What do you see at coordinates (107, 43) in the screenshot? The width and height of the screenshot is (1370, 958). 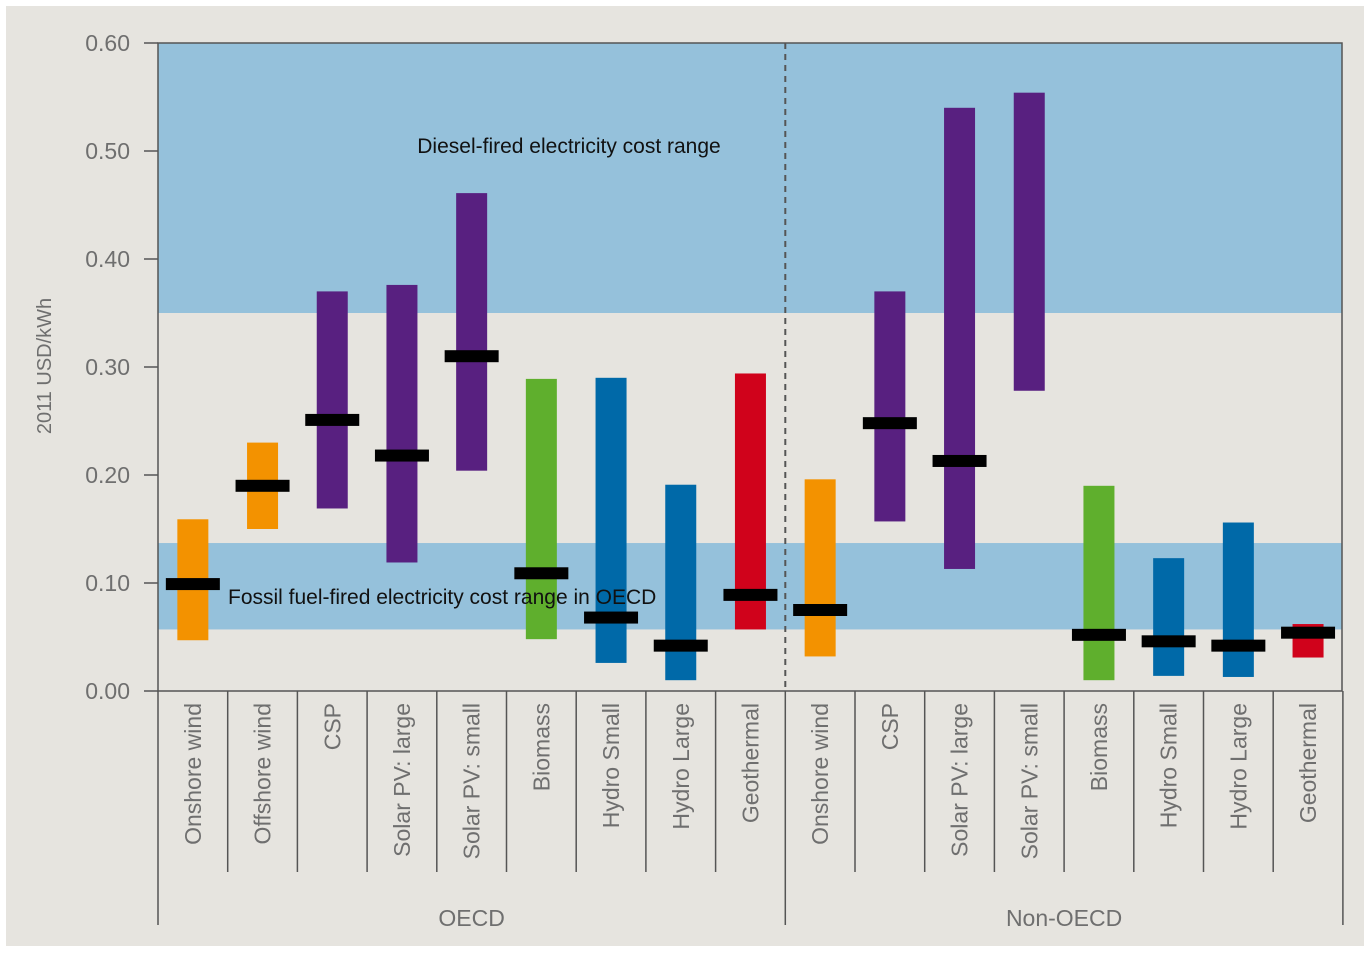 I see `y-tick-label-6: 0.60` at bounding box center [107, 43].